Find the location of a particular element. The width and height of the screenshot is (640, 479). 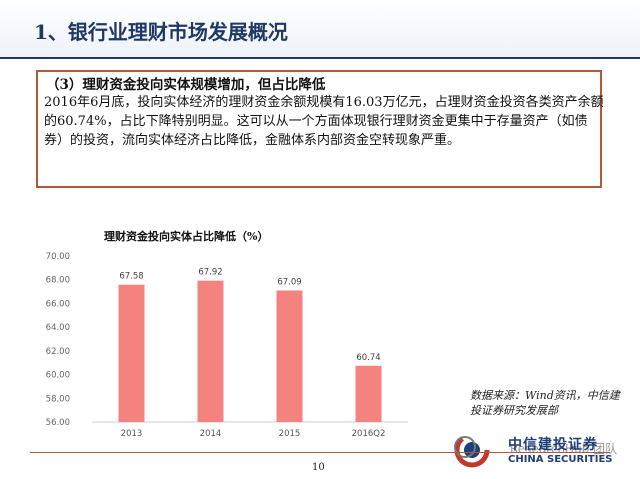

bar-value-label: 67.92 is located at coordinates (210, 273).